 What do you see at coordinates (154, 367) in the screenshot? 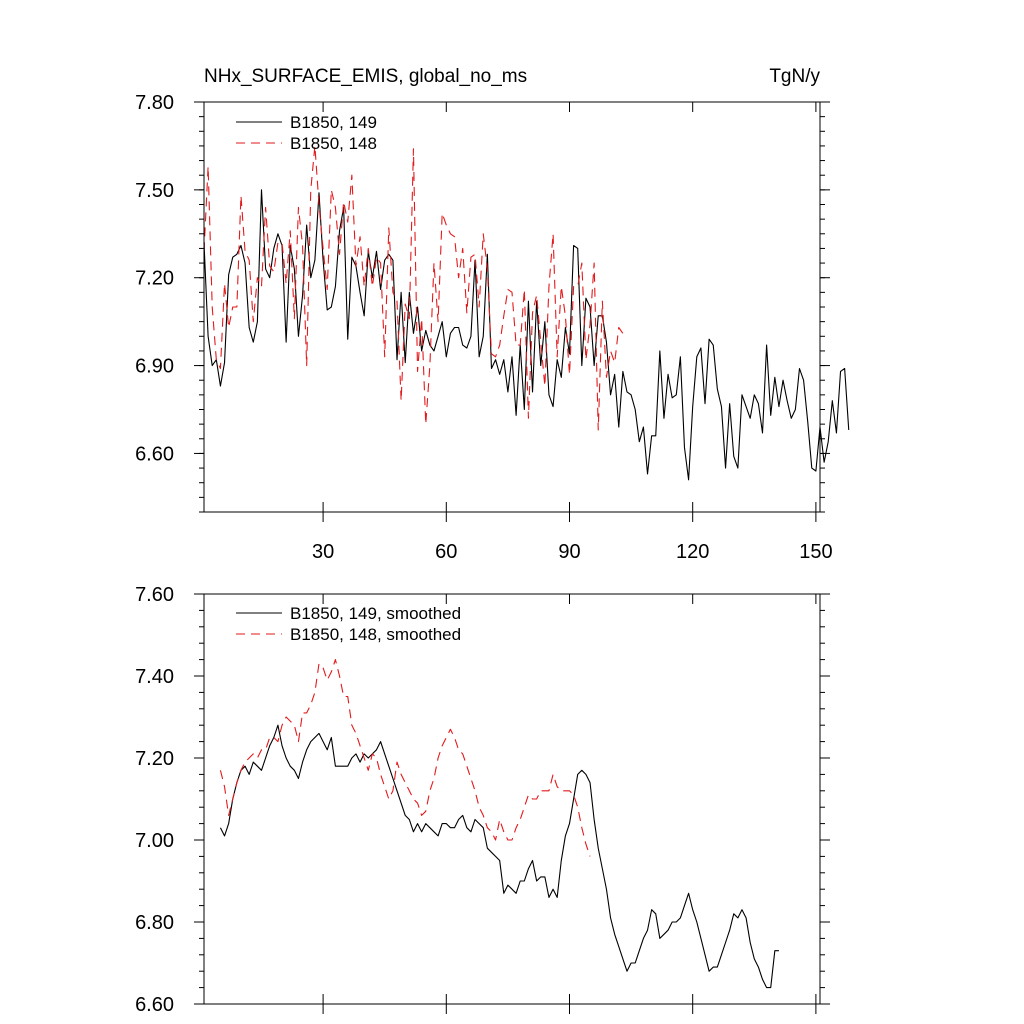
I see `y-tick-label: 6.90` at bounding box center [154, 367].